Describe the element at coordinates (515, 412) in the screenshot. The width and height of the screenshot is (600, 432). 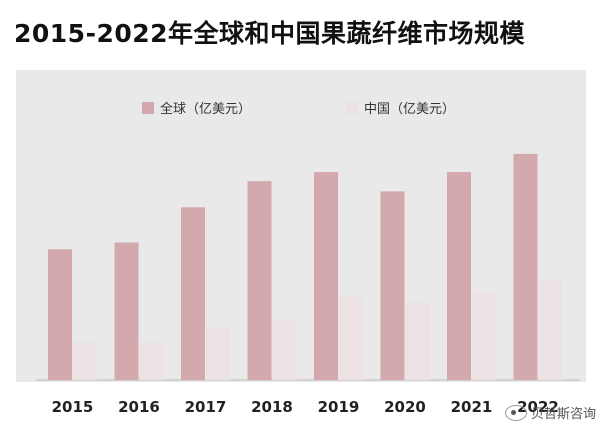
I see `weibo-icon` at that location.